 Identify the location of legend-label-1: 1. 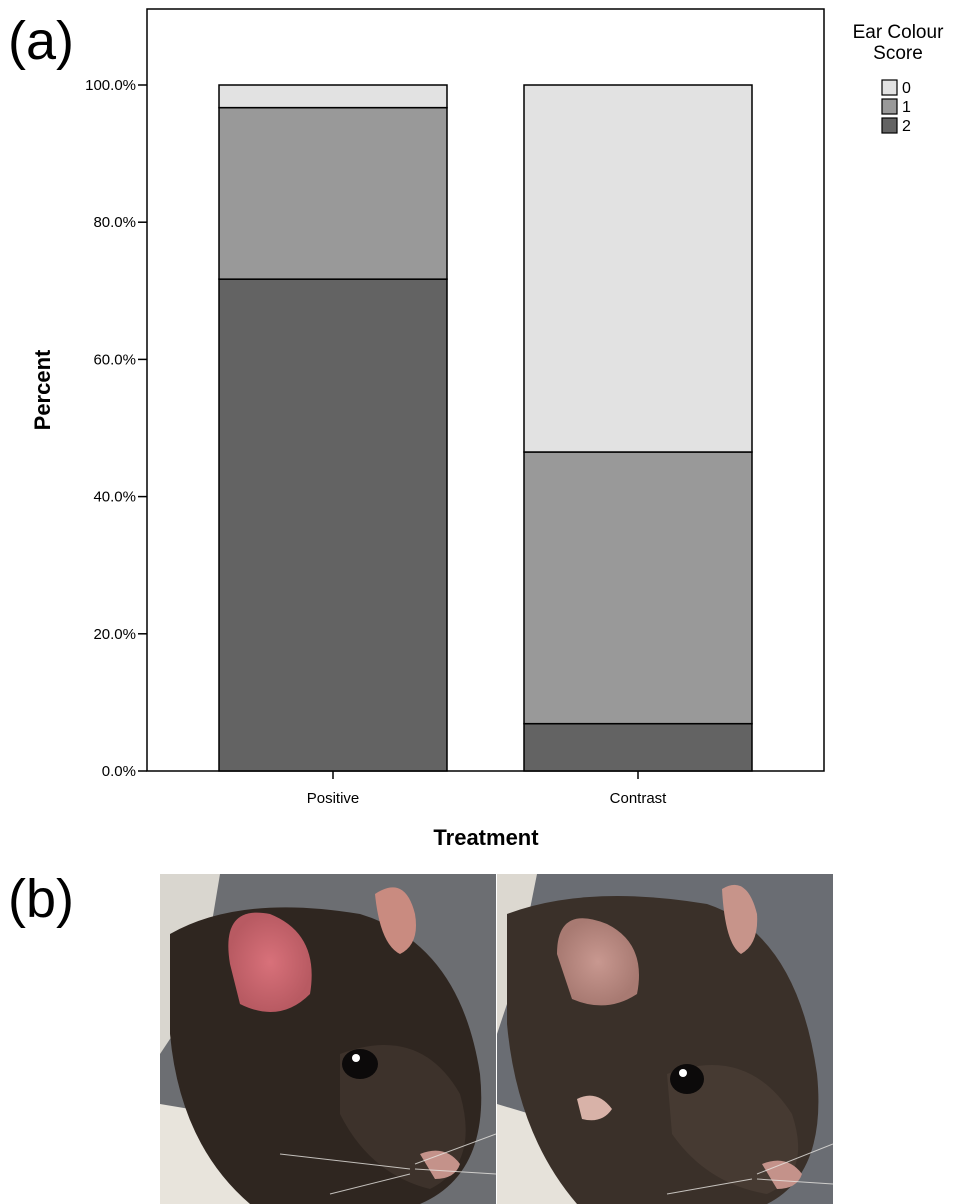
(906, 107).